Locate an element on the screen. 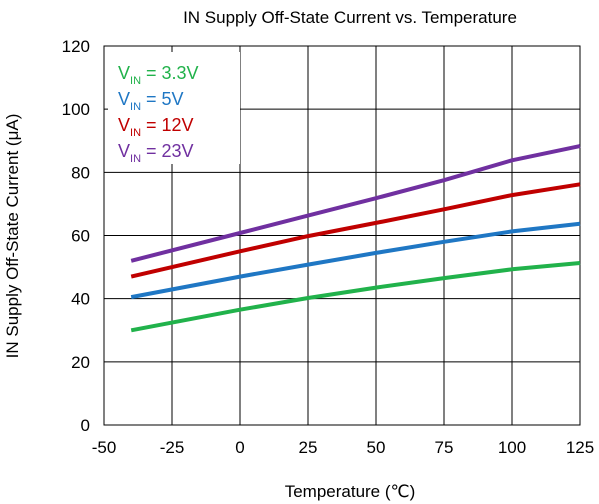 This screenshot has width=599, height=504. y-axis-label: IN Supply Off-State Current (μA) is located at coordinates (12, 236).